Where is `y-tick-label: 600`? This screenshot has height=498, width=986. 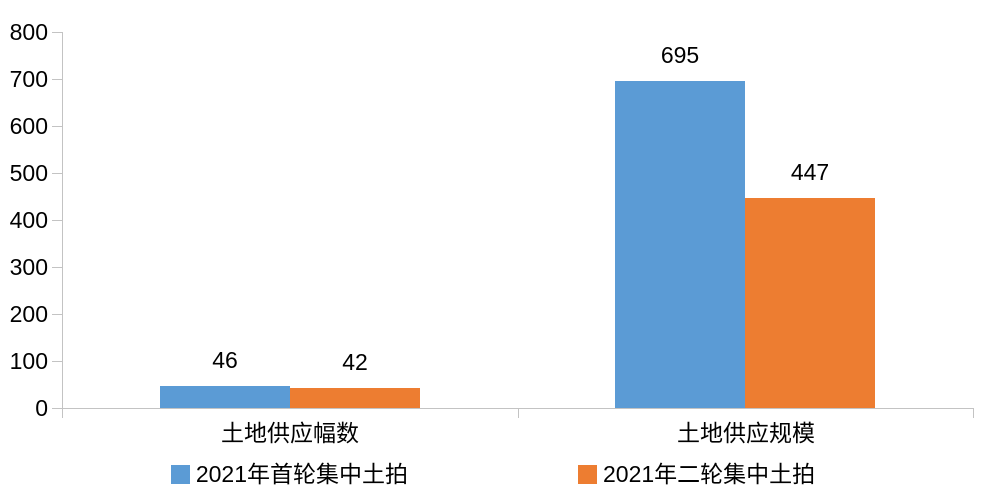 y-tick-label: 600 is located at coordinates (28, 126).